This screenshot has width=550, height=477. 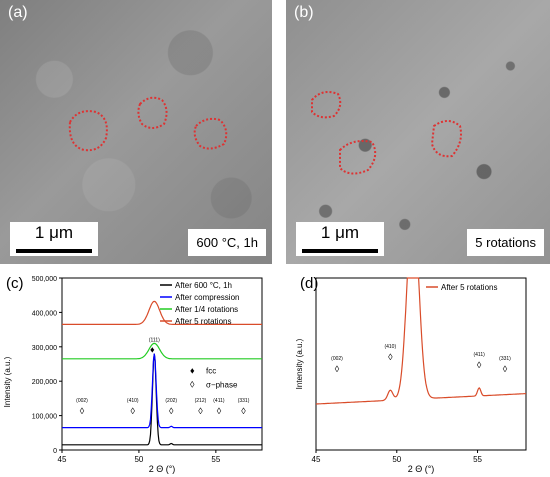 I want to click on x-tick-label-d: 55, so click(x=477, y=459).